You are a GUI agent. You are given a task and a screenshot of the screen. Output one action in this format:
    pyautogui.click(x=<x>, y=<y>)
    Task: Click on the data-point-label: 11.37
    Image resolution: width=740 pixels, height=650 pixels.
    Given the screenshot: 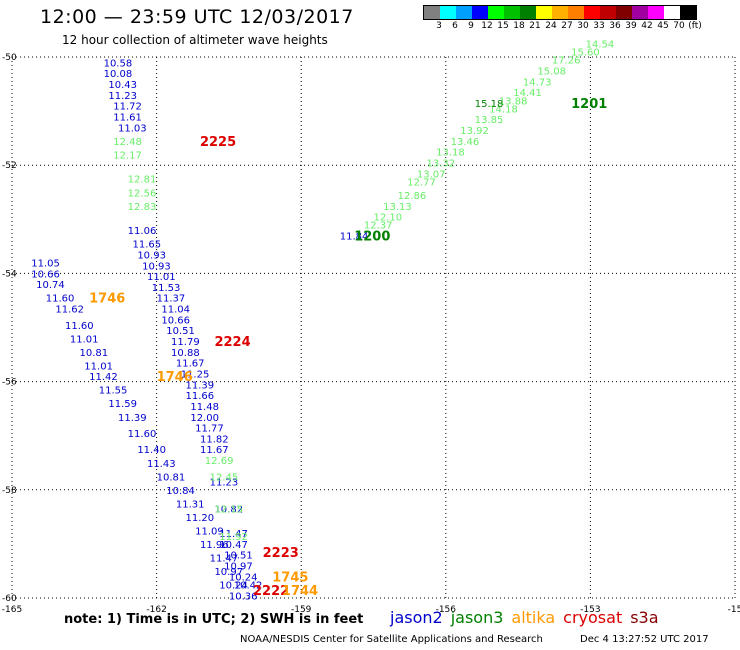 What is the action you would take?
    pyautogui.click(x=171, y=299)
    